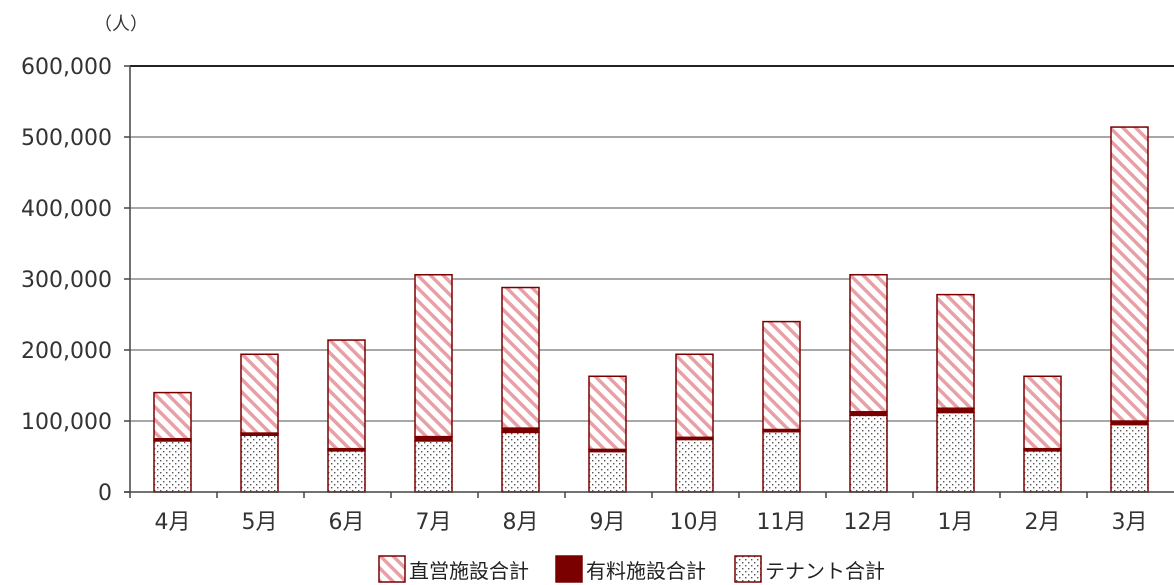 The height and width of the screenshot is (585, 1174). I want to click on y-unit-label: （人）, so click(121, 24).